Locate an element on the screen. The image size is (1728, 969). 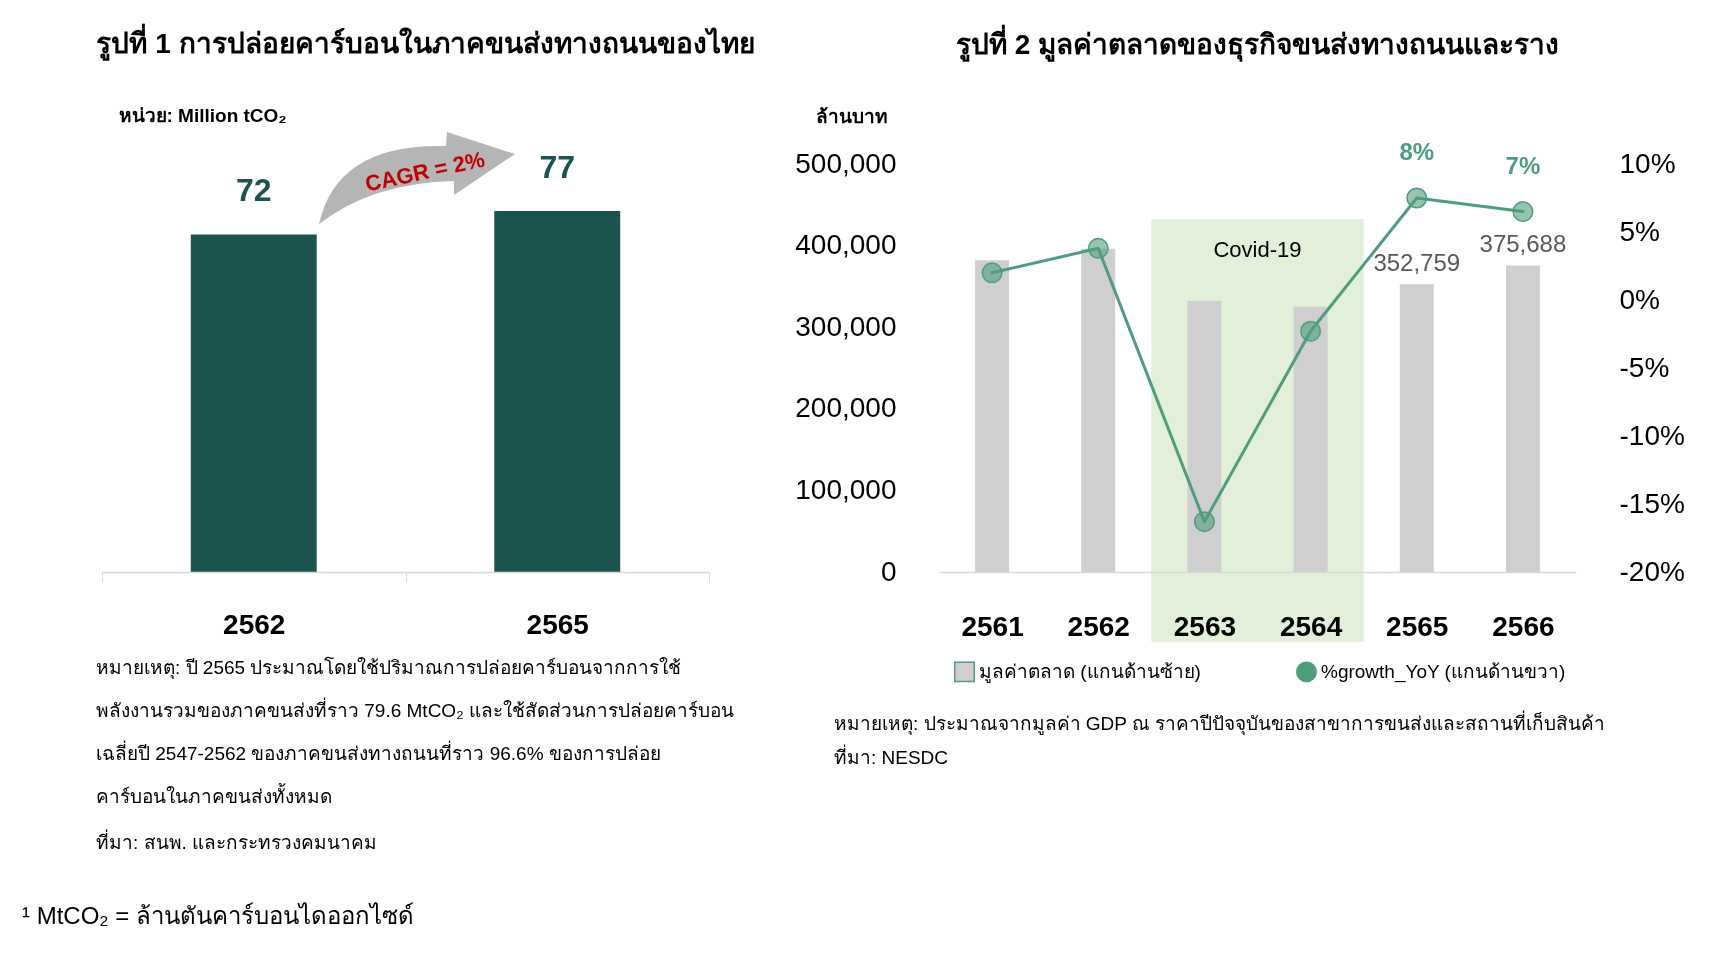
data-label: 352,759 is located at coordinates (1417, 263).